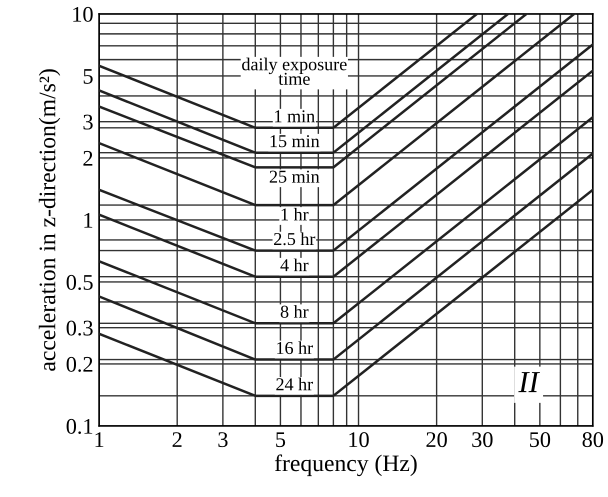 The image size is (608, 497). What do you see at coordinates (345, 465) in the screenshot?
I see `x-axis-title: frequency (Hz)` at bounding box center [345, 465].